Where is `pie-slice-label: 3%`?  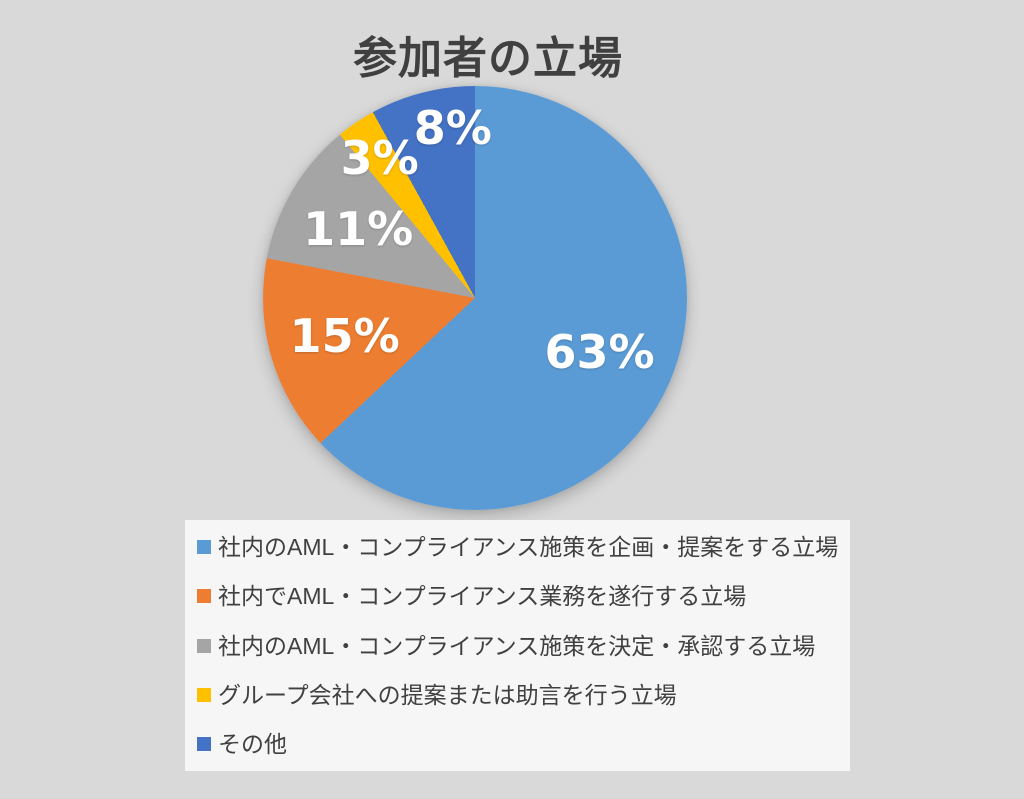
pie-slice-label: 3% is located at coordinates (379, 157).